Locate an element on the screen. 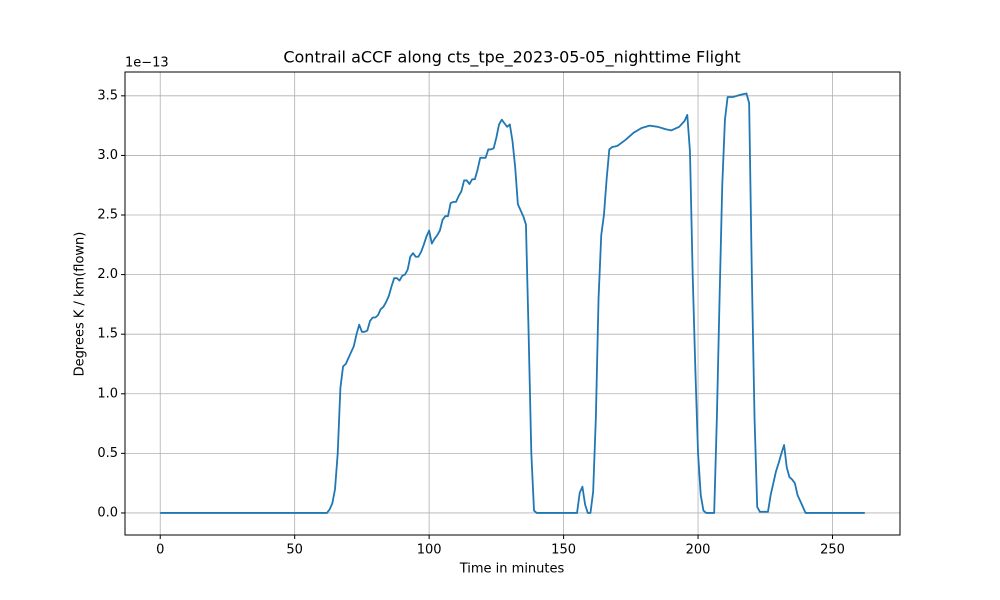  y-tick-label: 2.0 is located at coordinates (107, 274).